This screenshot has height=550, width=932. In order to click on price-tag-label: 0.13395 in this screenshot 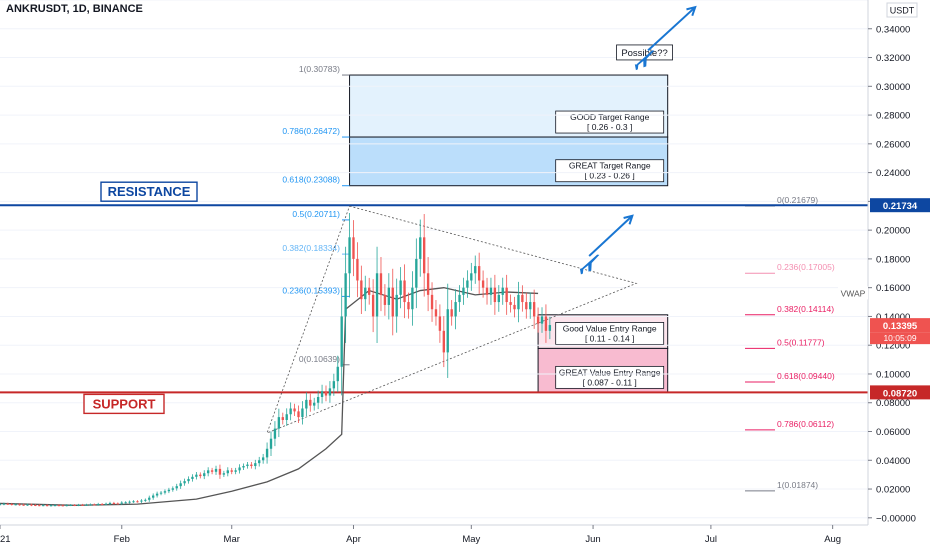, I will do `click(900, 326)`.